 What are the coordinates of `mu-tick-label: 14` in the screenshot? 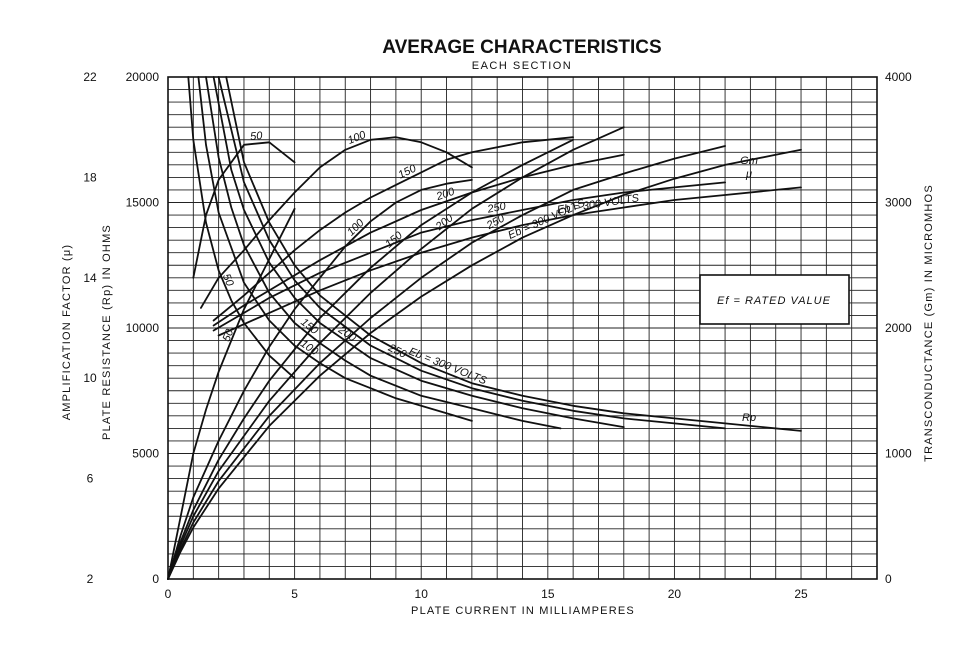 It's located at (90, 278).